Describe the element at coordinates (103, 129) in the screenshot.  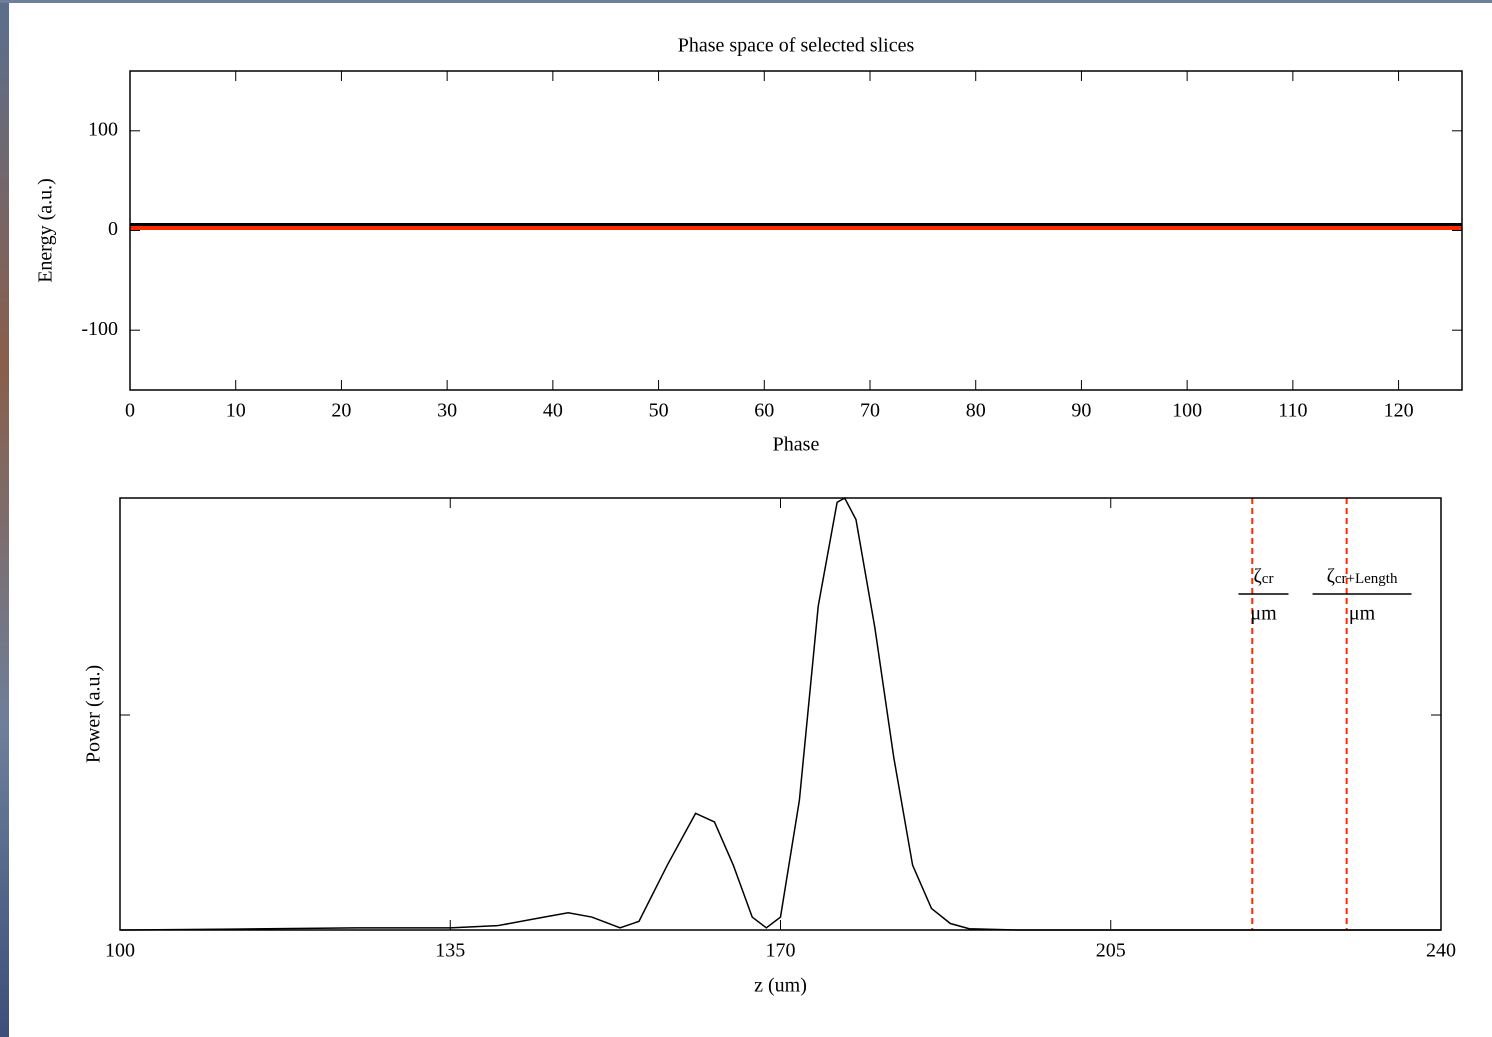
I see `y-tick-label: 100` at that location.